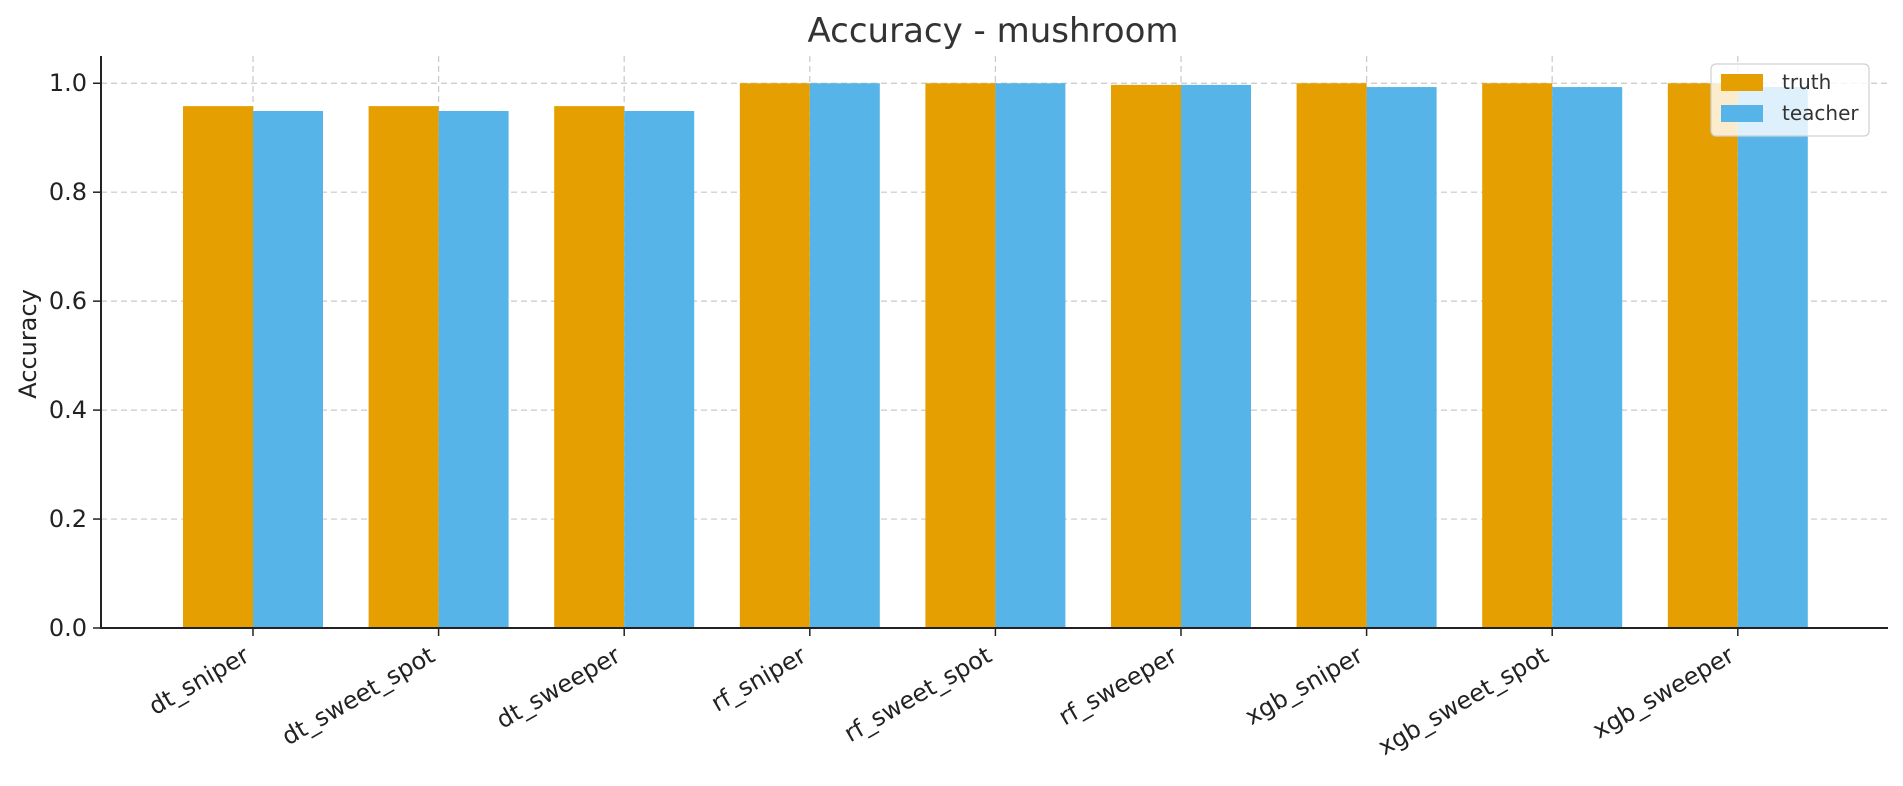 This screenshot has width=1903, height=786. I want to click on bar-truth-dt_sweeper, so click(589, 367).